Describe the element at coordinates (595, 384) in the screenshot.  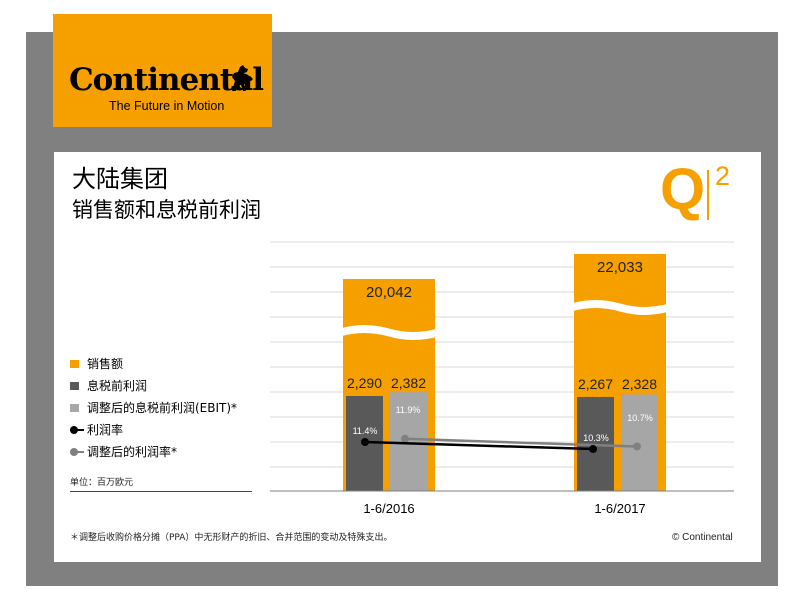
I see `data-label-ebit: 2,267` at that location.